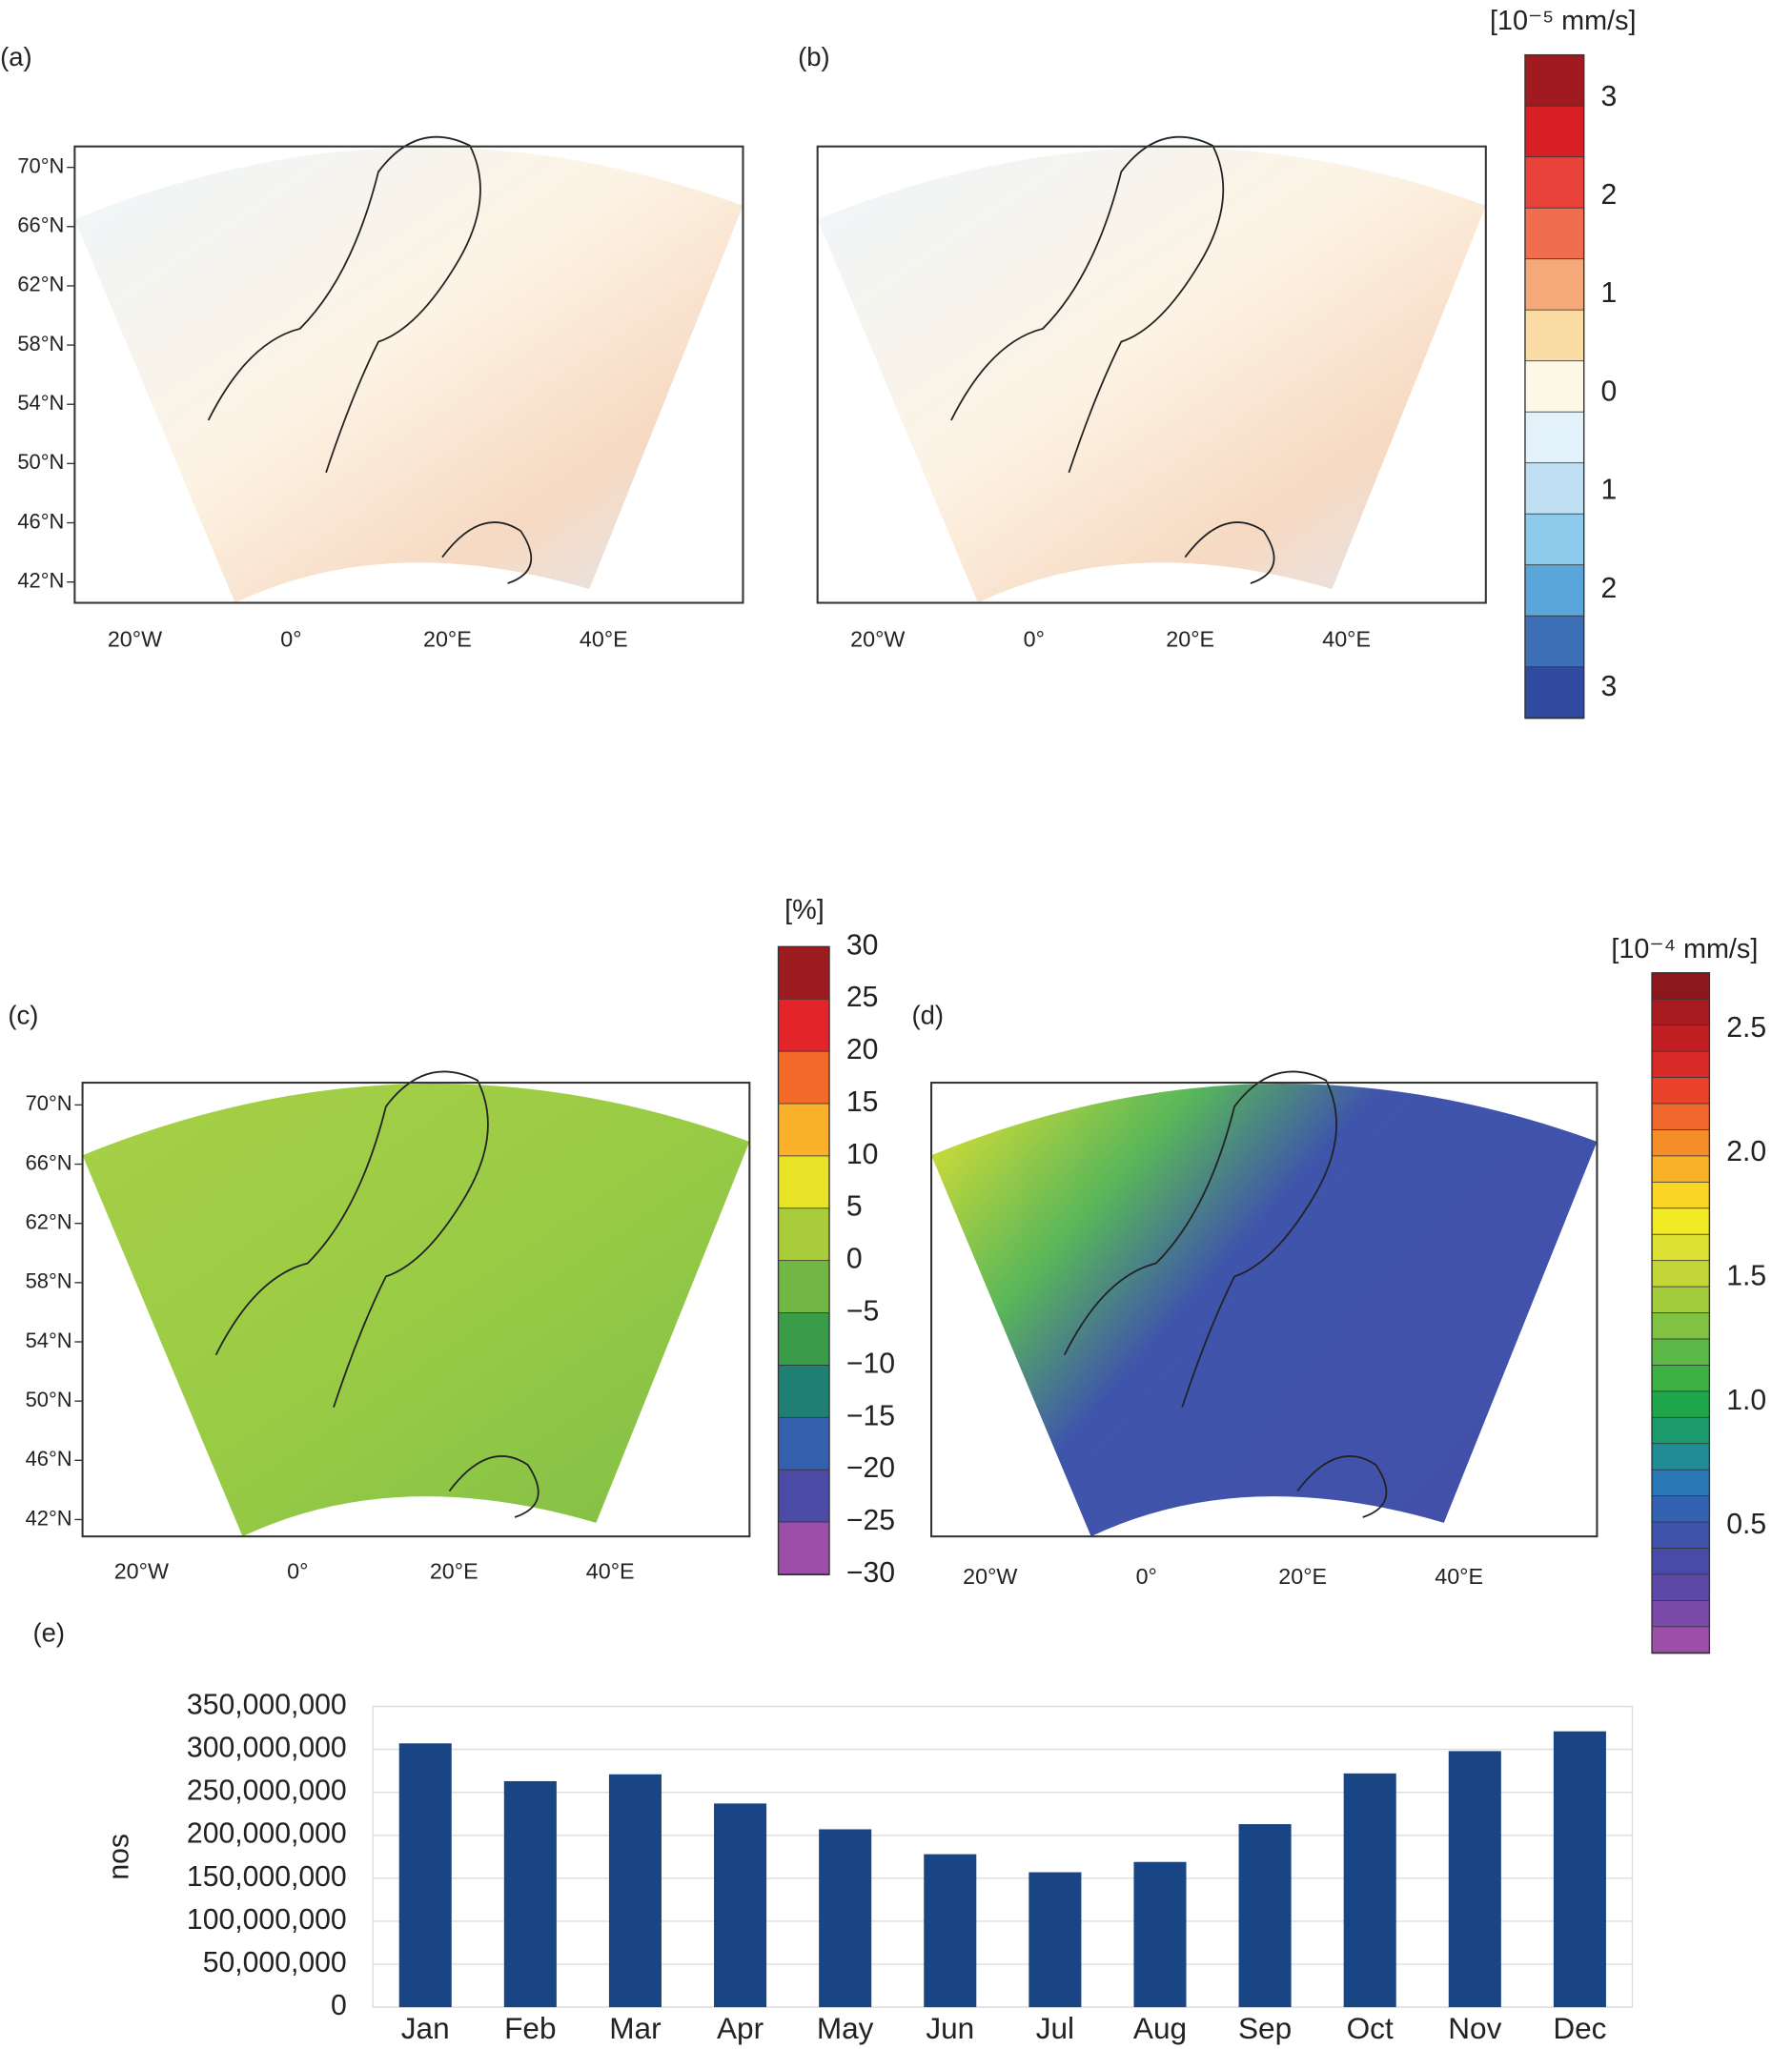  I want to click on x-tick-label: Apr, so click(740, 2028).